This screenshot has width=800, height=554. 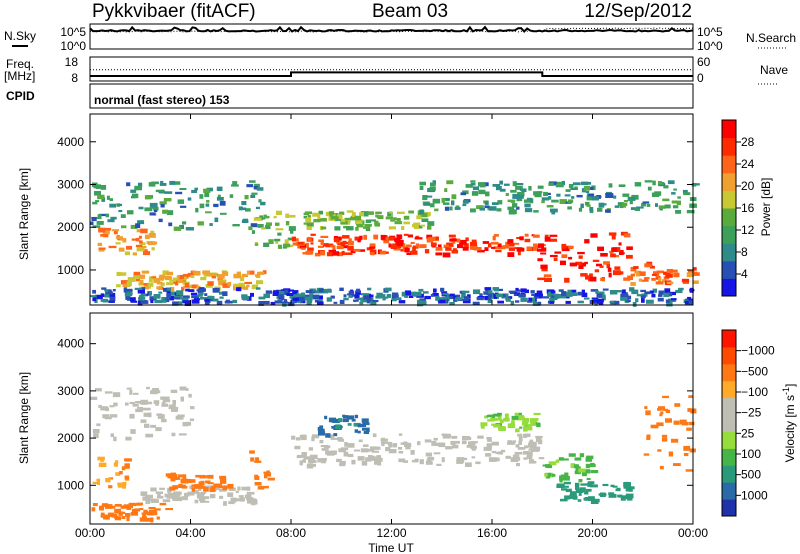 I want to click on freq-series, so click(x=391, y=74).